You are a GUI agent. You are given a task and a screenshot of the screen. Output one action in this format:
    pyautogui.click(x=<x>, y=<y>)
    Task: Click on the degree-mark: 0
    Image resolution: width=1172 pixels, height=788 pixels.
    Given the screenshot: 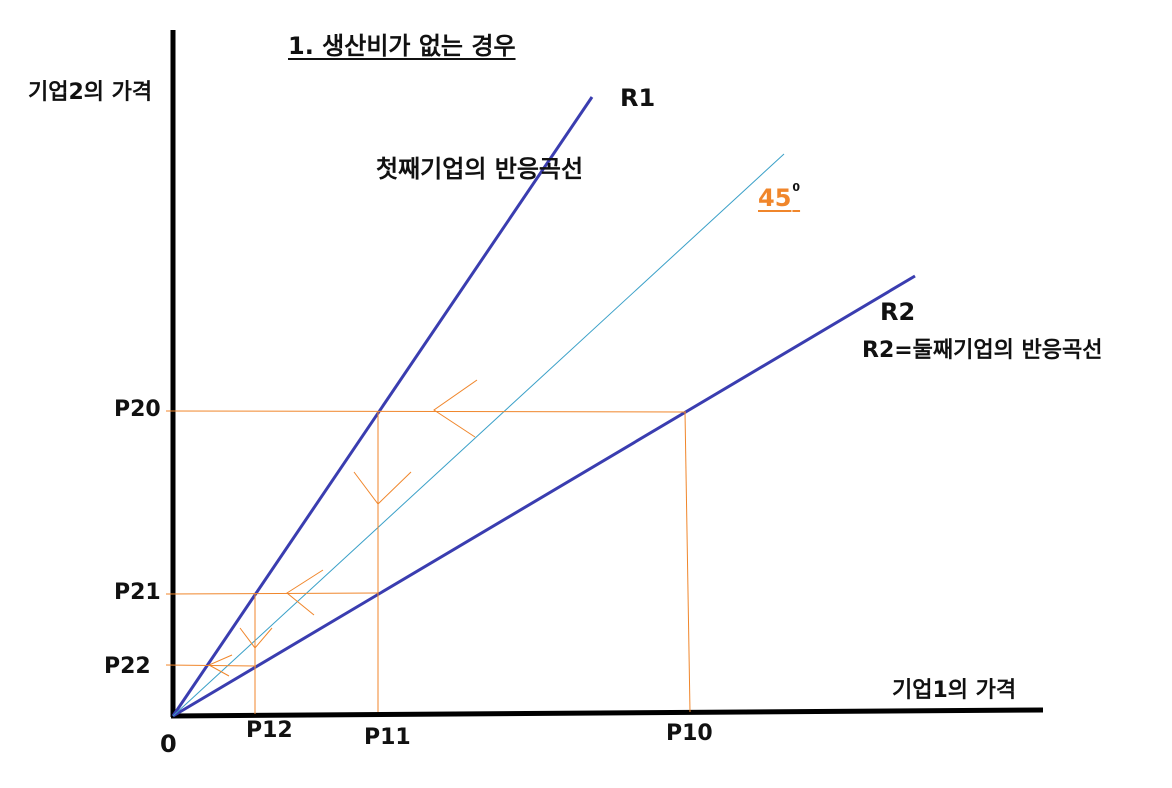 What is the action you would take?
    pyautogui.click(x=796, y=187)
    